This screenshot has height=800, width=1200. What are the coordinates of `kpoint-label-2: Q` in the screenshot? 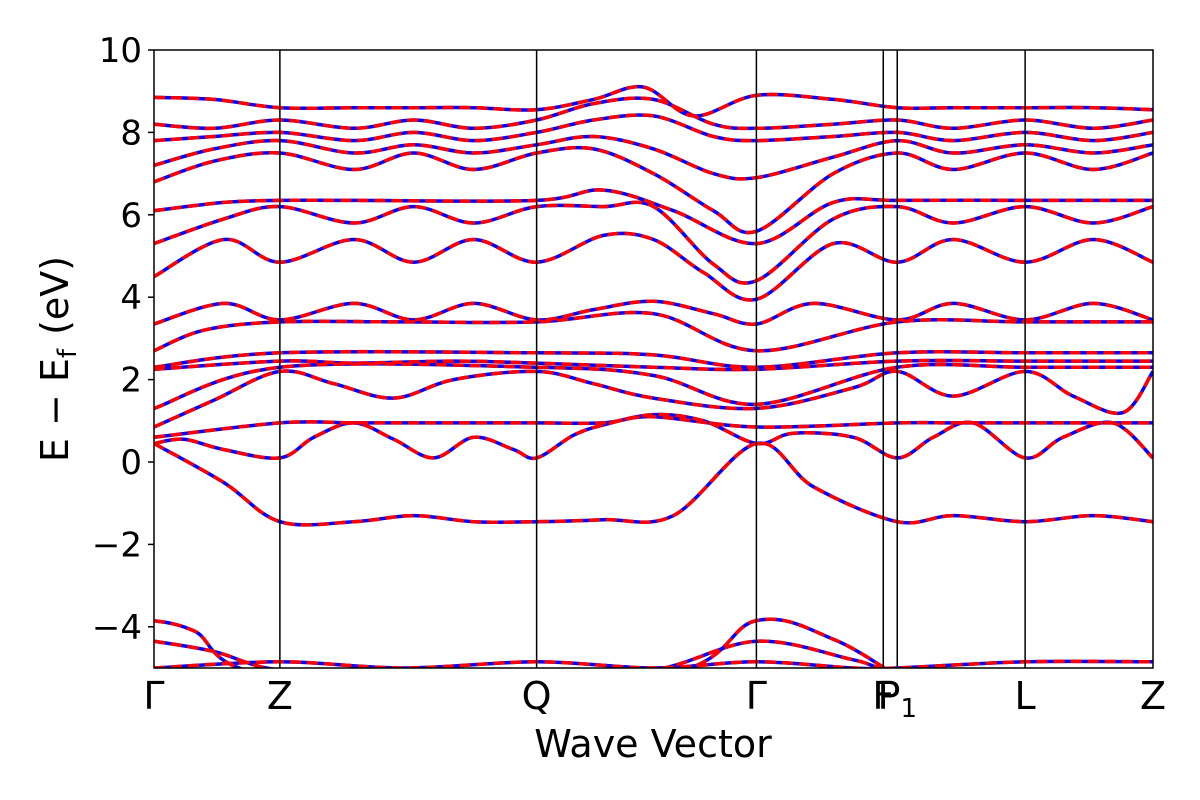 It's located at (537, 696).